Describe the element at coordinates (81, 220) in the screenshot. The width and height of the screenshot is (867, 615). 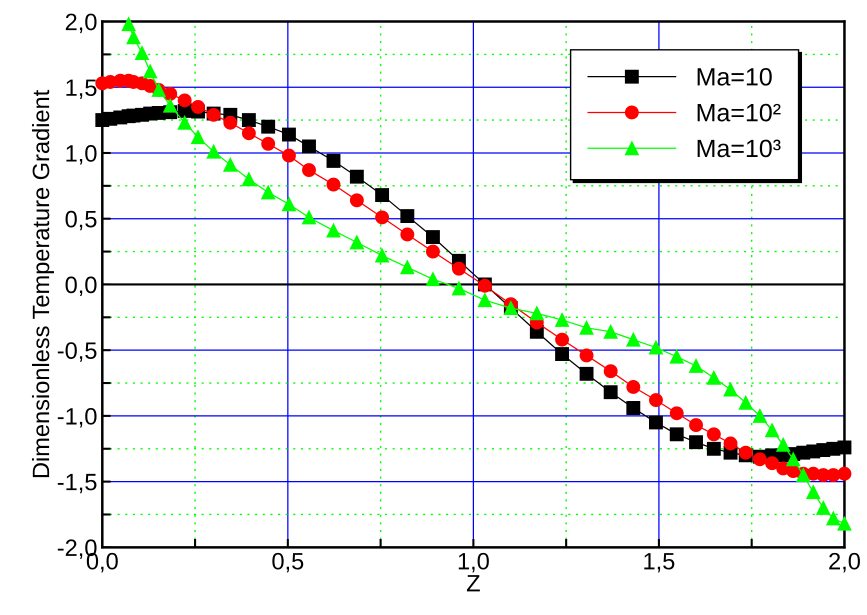
I see `y-tick-label: 0,5` at that location.